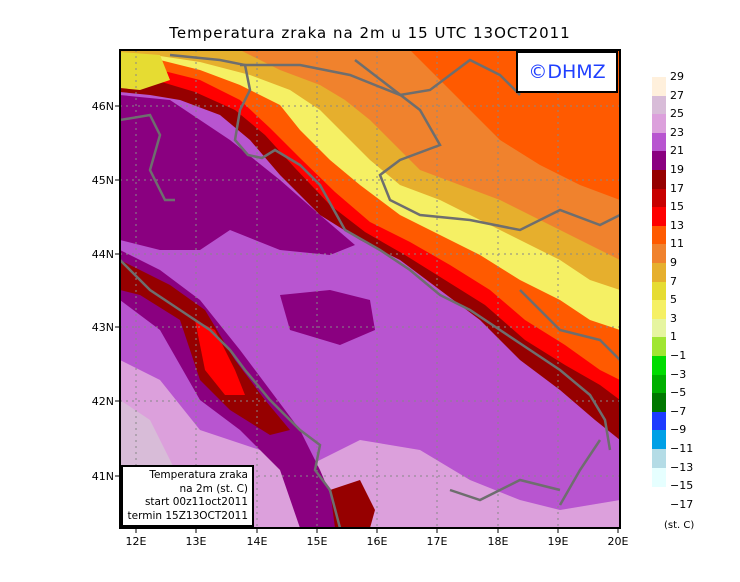  I want to click on legend-label: 13, so click(677, 225).